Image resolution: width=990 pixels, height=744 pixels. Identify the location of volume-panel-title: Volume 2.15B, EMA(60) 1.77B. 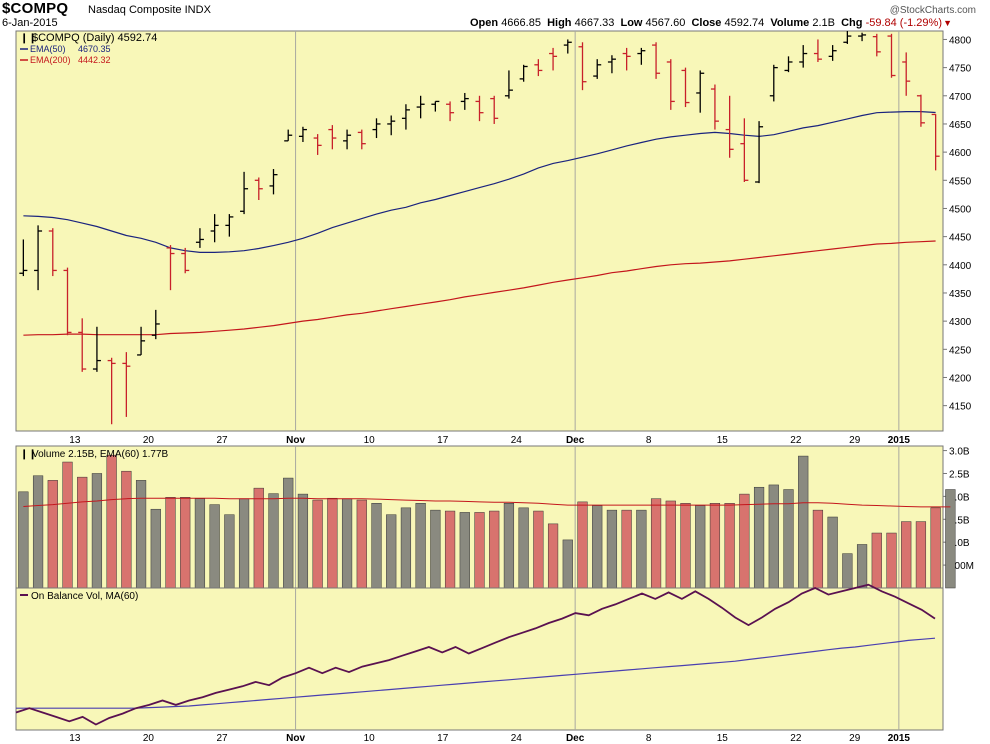
(100, 454).